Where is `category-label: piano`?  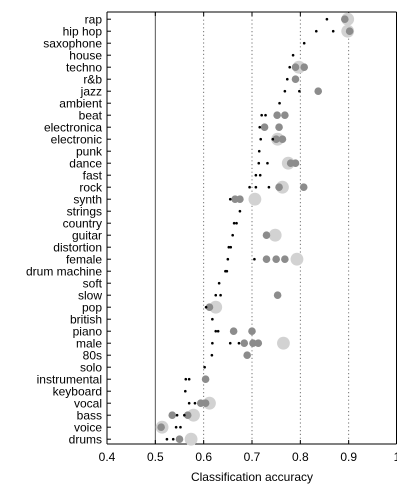
category-label: piano is located at coordinates (88, 331).